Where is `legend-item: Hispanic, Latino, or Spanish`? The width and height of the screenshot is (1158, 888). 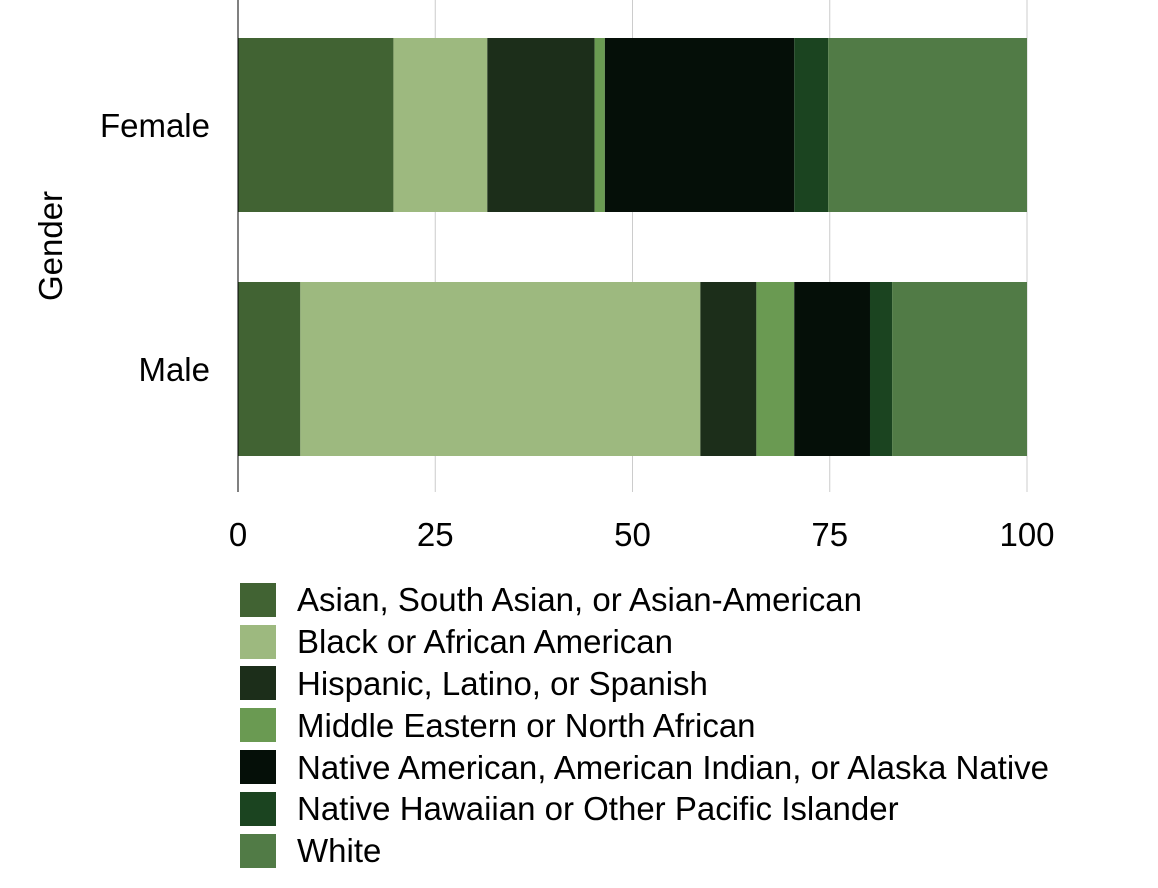 legend-item: Hispanic, Latino, or Spanish is located at coordinates (644, 684).